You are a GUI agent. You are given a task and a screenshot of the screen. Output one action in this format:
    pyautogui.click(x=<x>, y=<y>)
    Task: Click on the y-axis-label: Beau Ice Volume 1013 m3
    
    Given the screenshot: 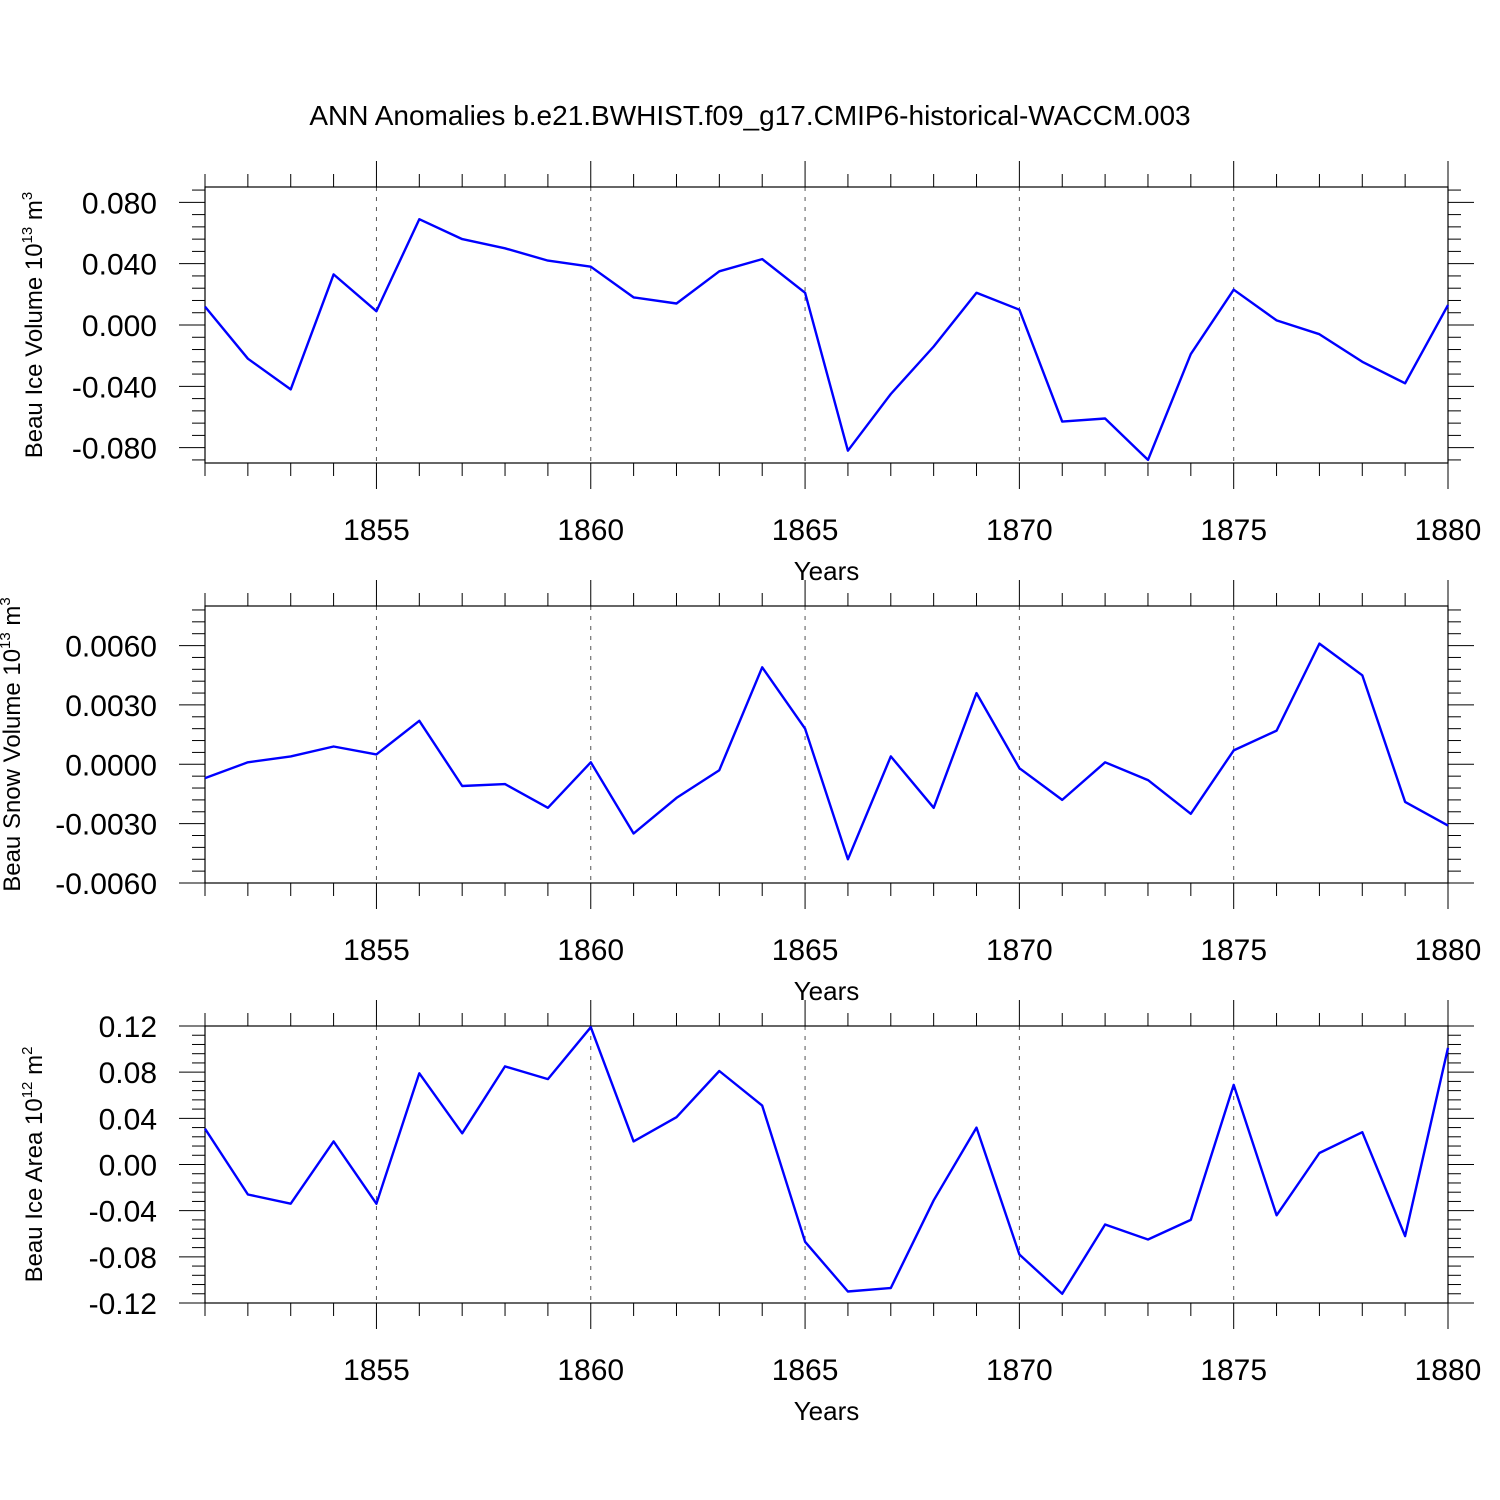 What is the action you would take?
    pyautogui.click(x=33, y=325)
    